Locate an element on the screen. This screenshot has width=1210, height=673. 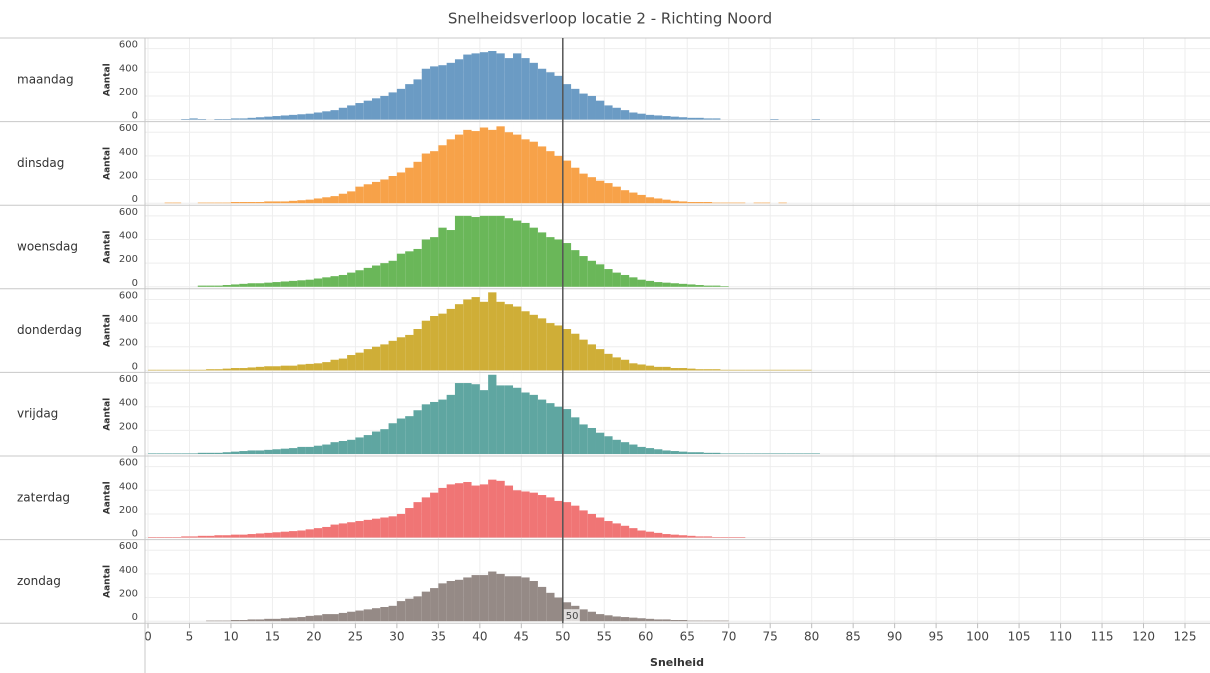
x-tick-label: 80 is located at coordinates (811, 637).